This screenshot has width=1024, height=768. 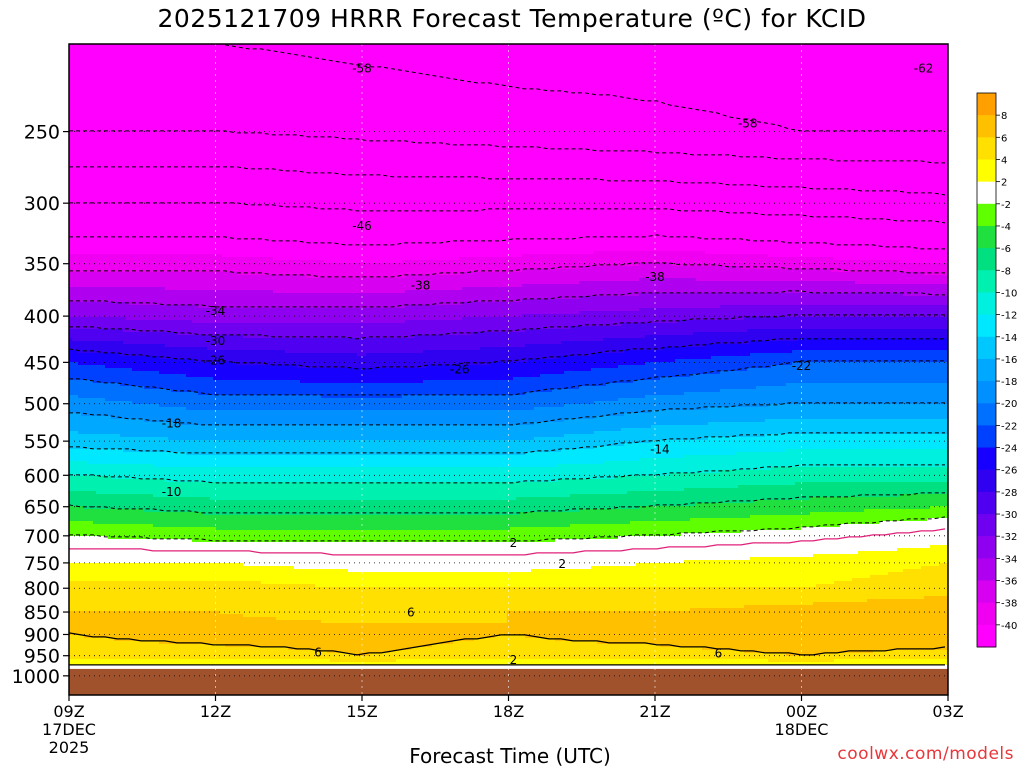 I want to click on contour-label-19: 2, so click(x=514, y=660).